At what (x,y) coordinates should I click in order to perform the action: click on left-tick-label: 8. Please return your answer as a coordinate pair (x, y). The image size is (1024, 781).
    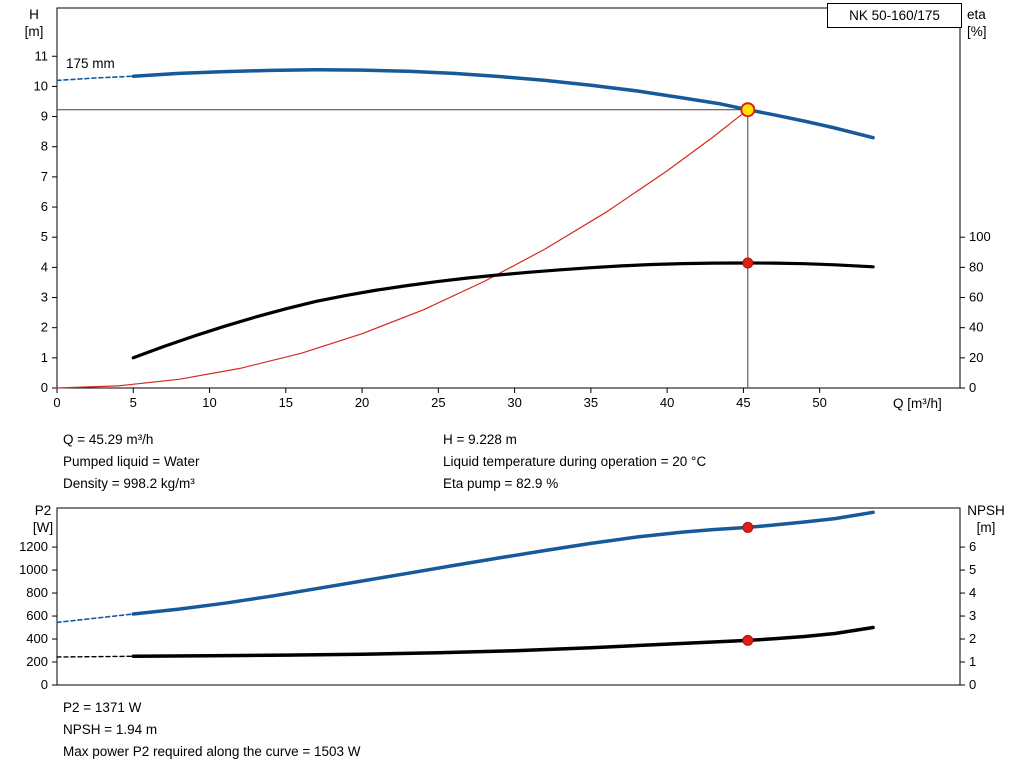
    Looking at the image, I should click on (44, 146).